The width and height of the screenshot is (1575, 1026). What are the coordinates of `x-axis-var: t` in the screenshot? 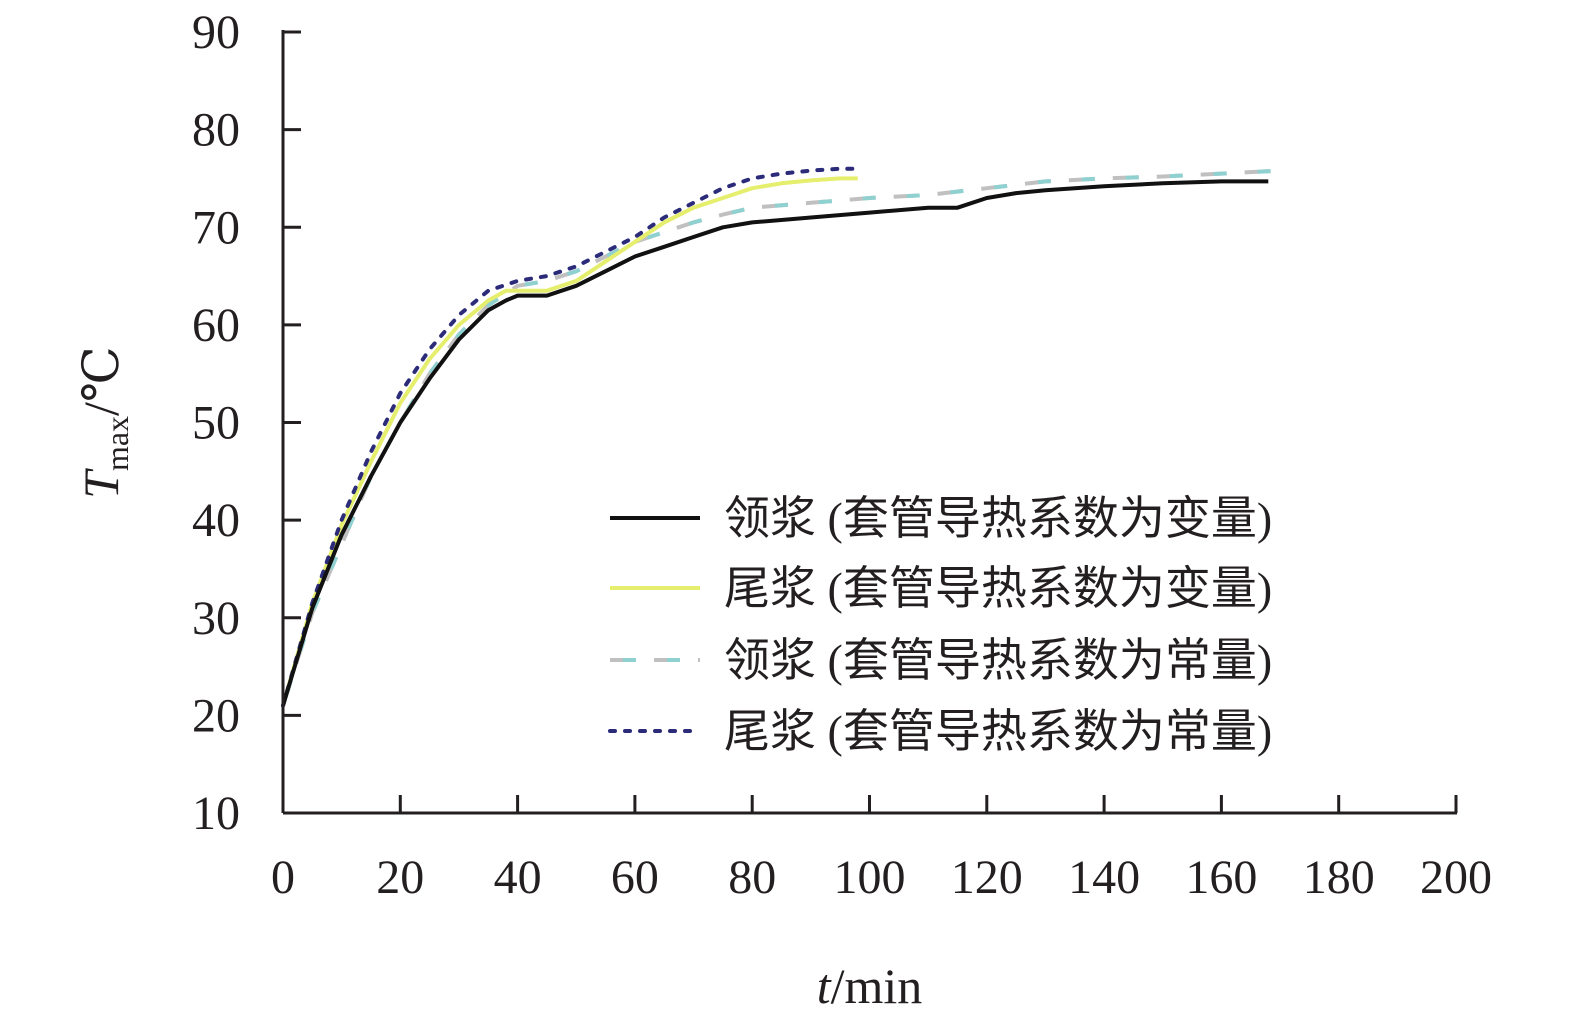 It's located at (824, 986).